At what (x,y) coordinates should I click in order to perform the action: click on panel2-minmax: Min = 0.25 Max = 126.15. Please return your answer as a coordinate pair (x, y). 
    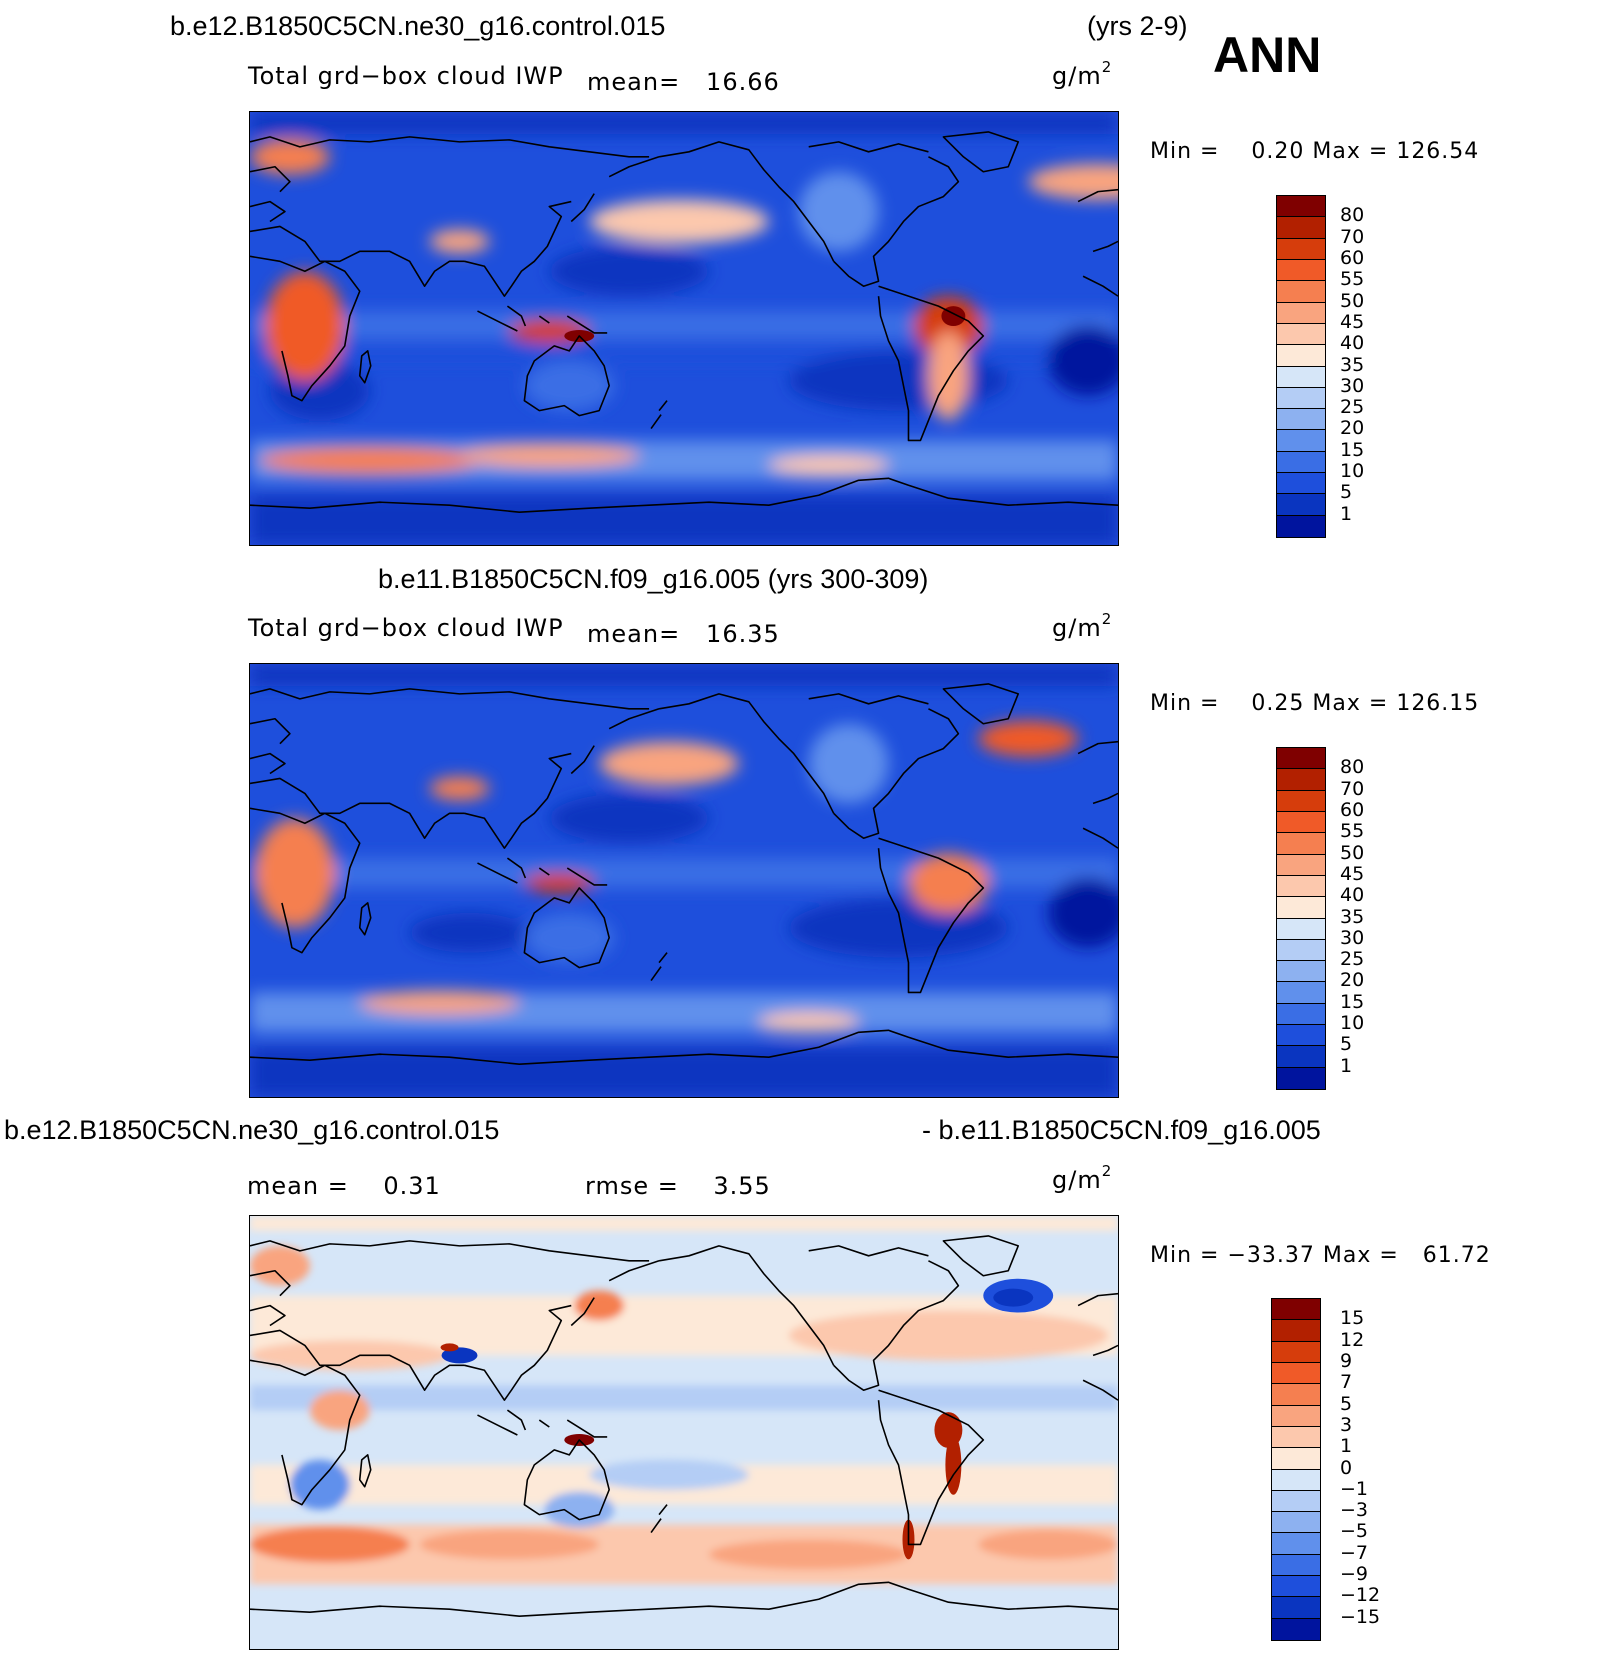
    Looking at the image, I should click on (1315, 703).